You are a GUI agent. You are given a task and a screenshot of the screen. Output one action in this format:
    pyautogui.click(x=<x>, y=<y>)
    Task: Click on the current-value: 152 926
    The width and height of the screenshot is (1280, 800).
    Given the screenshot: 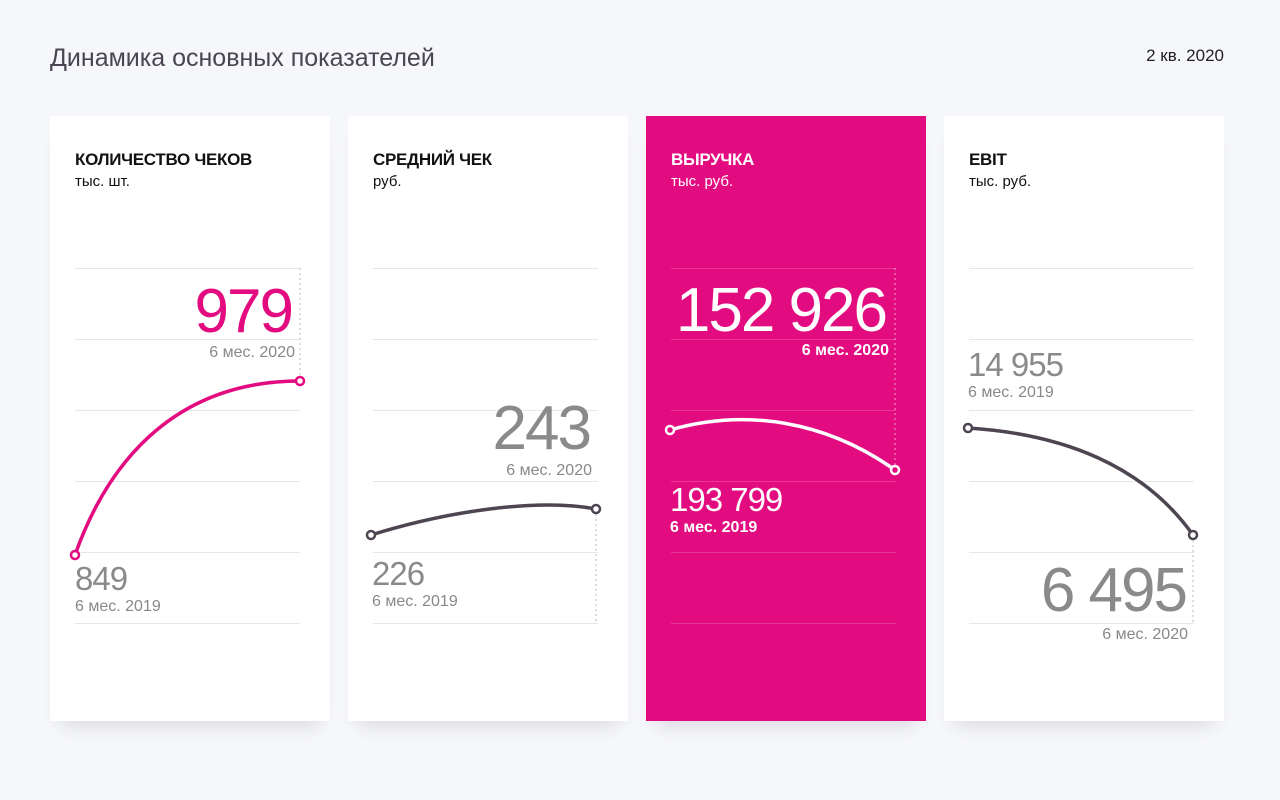 What is the action you would take?
    pyautogui.click(x=781, y=310)
    